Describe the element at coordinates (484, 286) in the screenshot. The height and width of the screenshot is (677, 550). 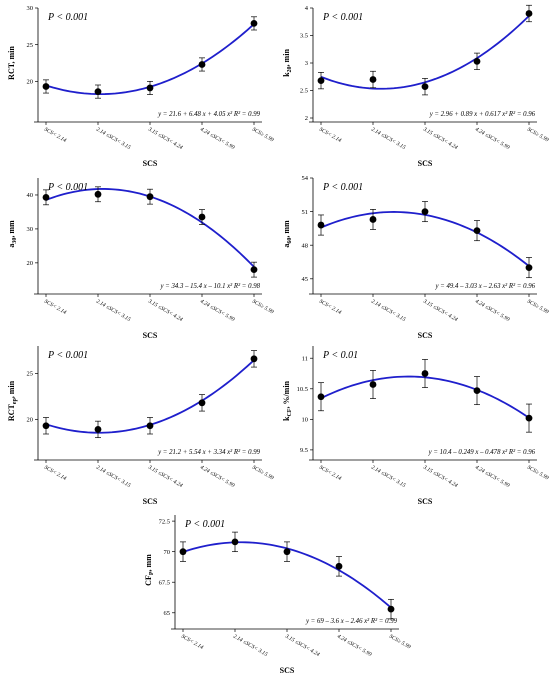
I see `fit-equation: y = 49.4 – 3.03 x – 2.63 x² R² = 0.96` at that location.